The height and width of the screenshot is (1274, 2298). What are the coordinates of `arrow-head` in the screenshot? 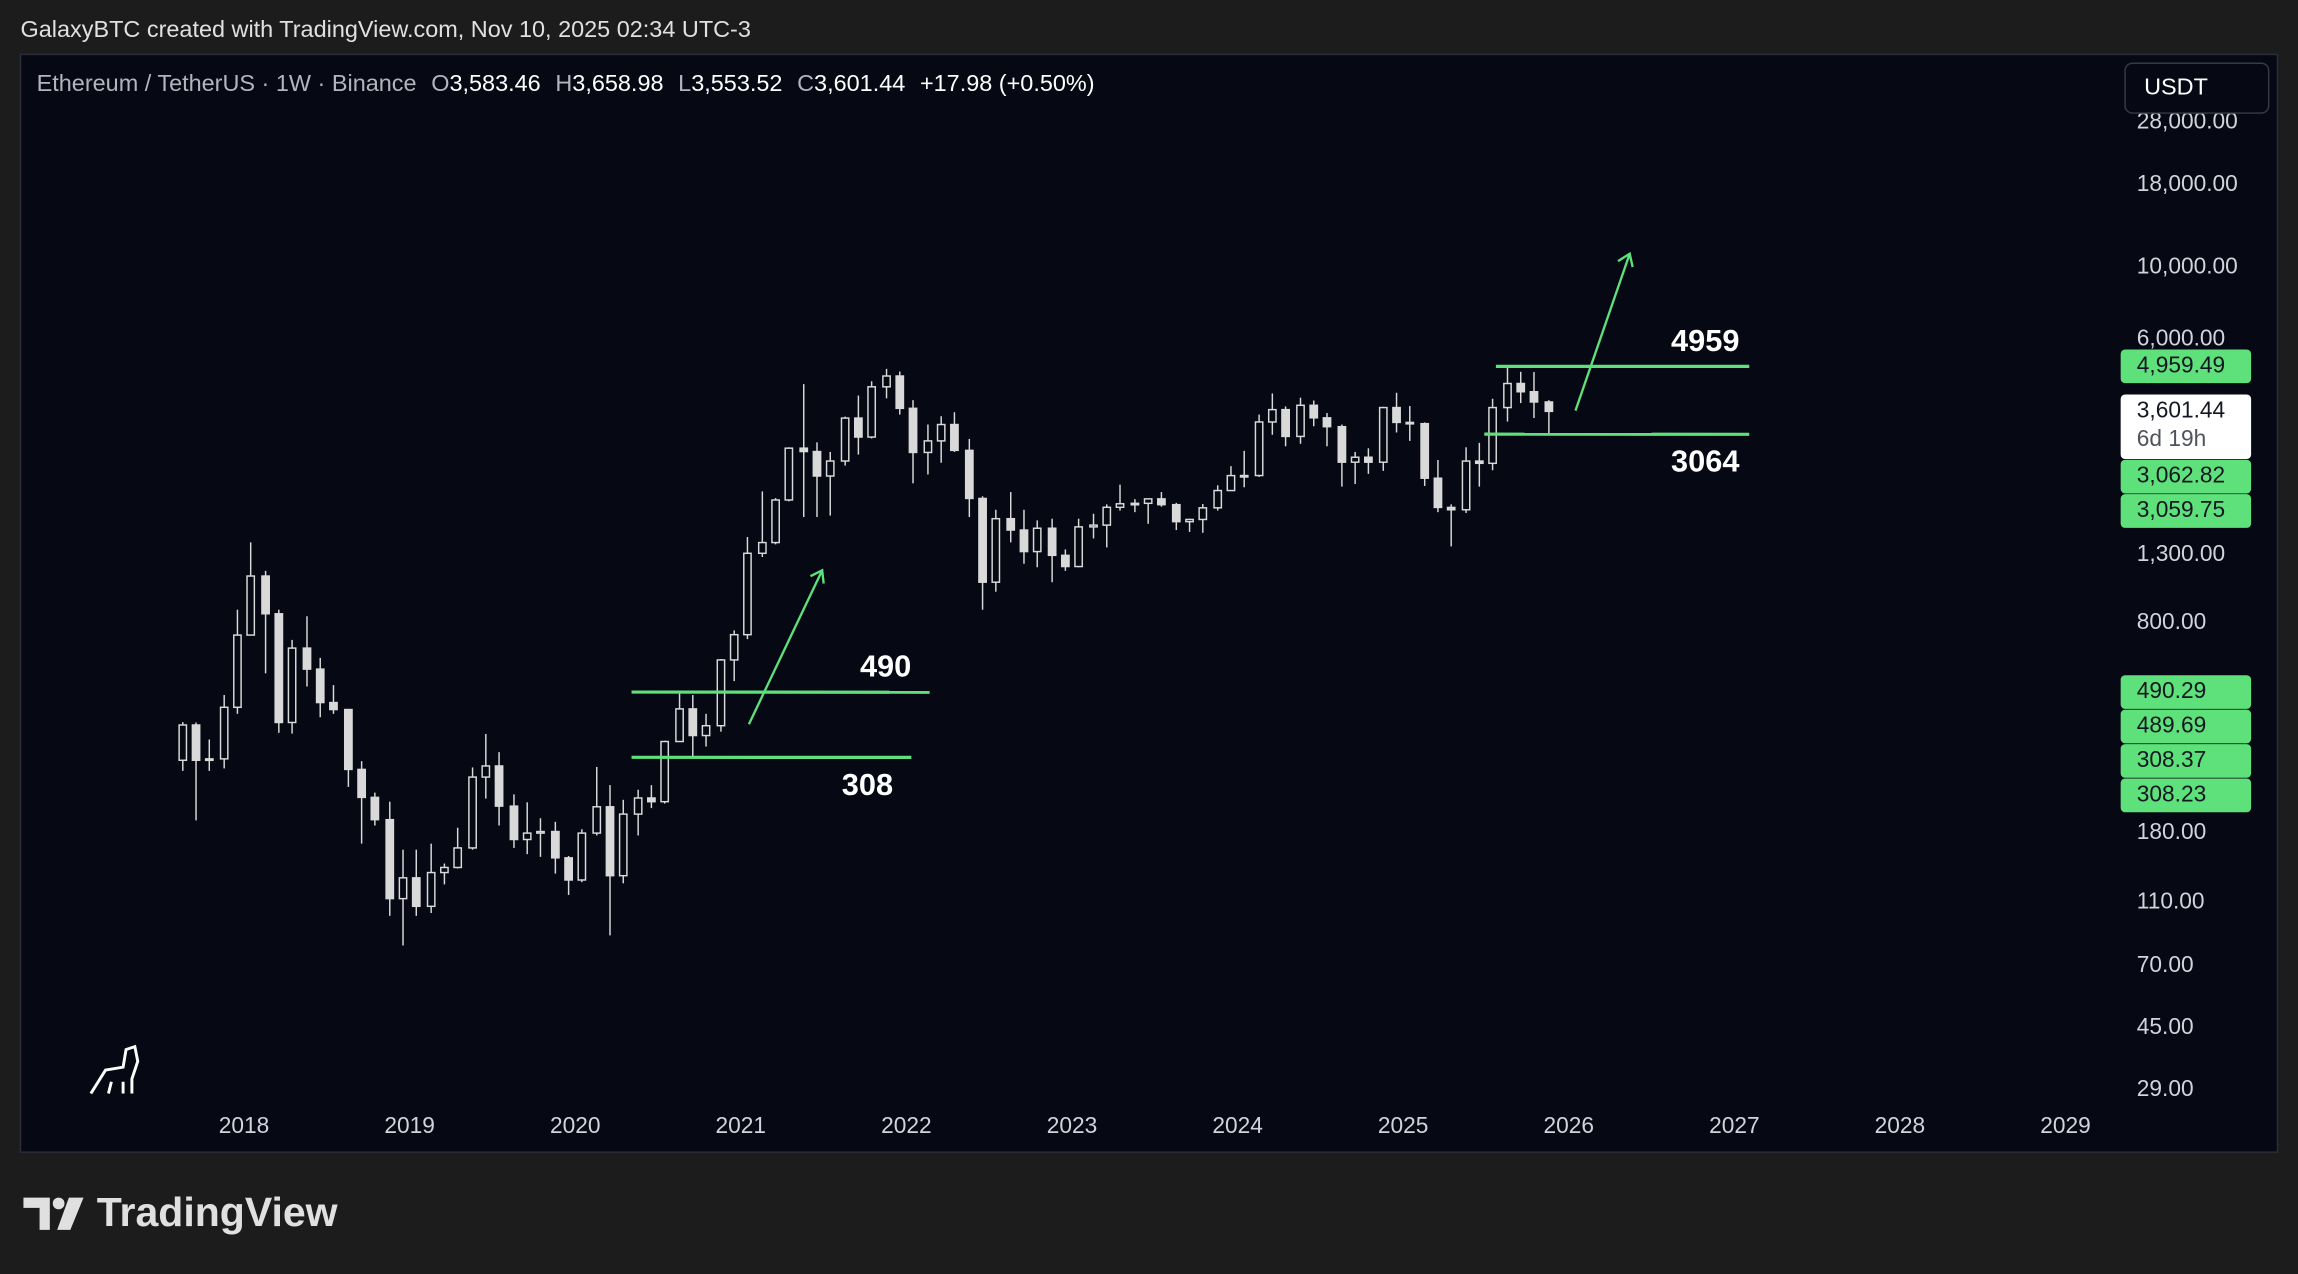 It's located at (1625, 259).